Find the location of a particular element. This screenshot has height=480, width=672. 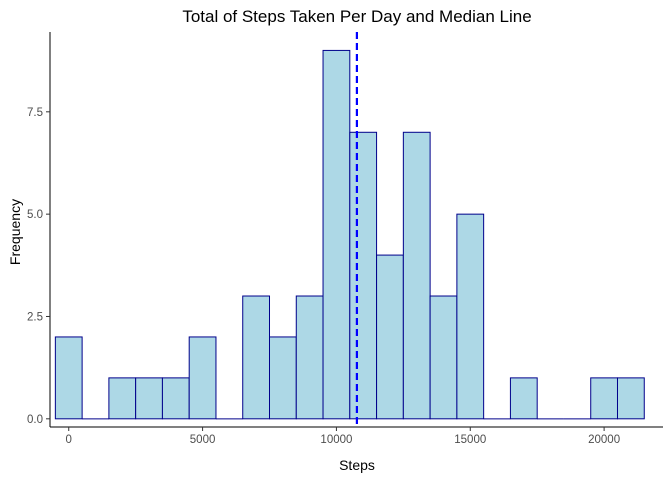

x-axis-title: Steps is located at coordinates (357, 465).